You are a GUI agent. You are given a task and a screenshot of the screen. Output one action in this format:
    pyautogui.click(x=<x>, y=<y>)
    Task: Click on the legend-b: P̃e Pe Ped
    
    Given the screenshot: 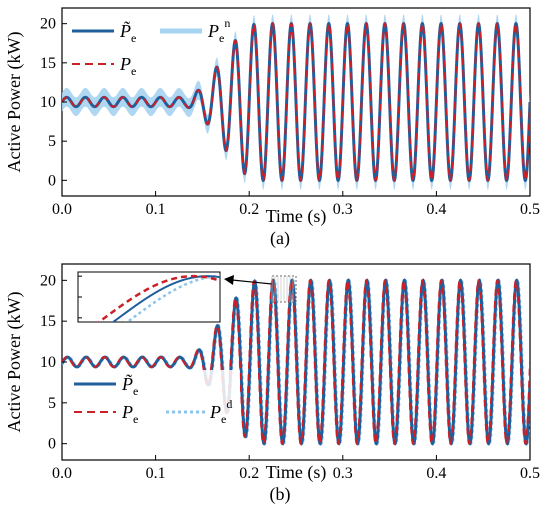 What is the action you would take?
    pyautogui.click(x=155, y=398)
    